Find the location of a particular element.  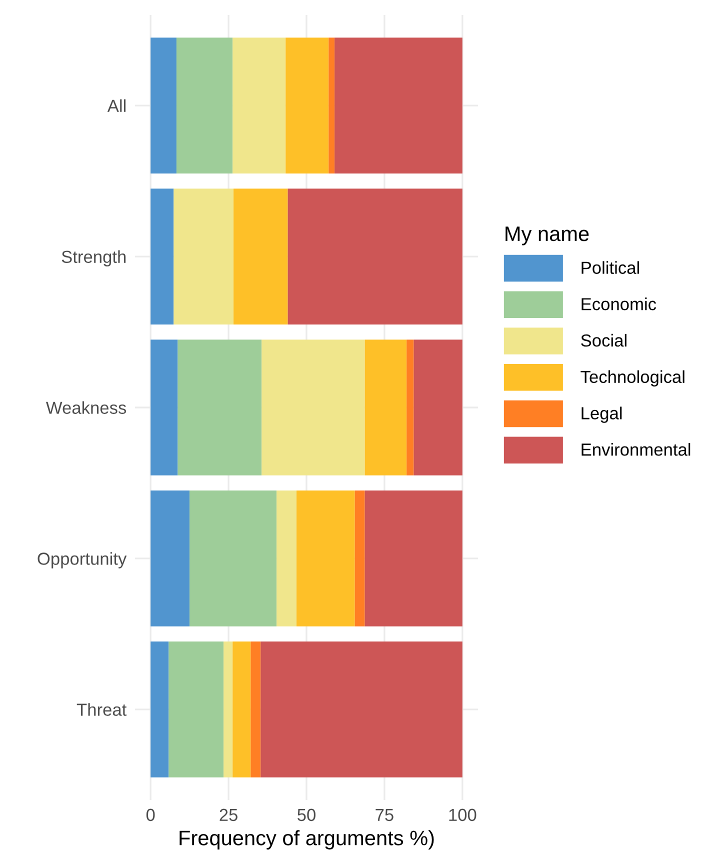

x-tick-label: 50 is located at coordinates (307, 815).